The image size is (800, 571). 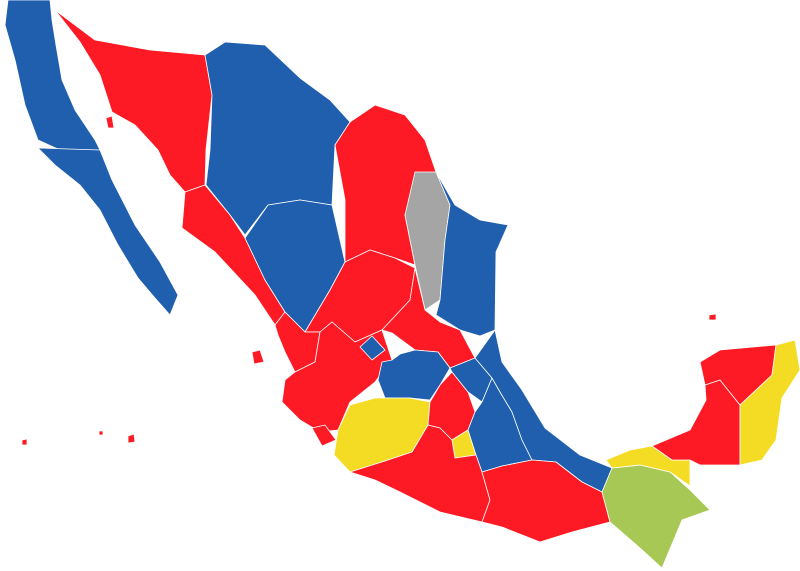 I want to click on region-baja-california, so click(x=52, y=75).